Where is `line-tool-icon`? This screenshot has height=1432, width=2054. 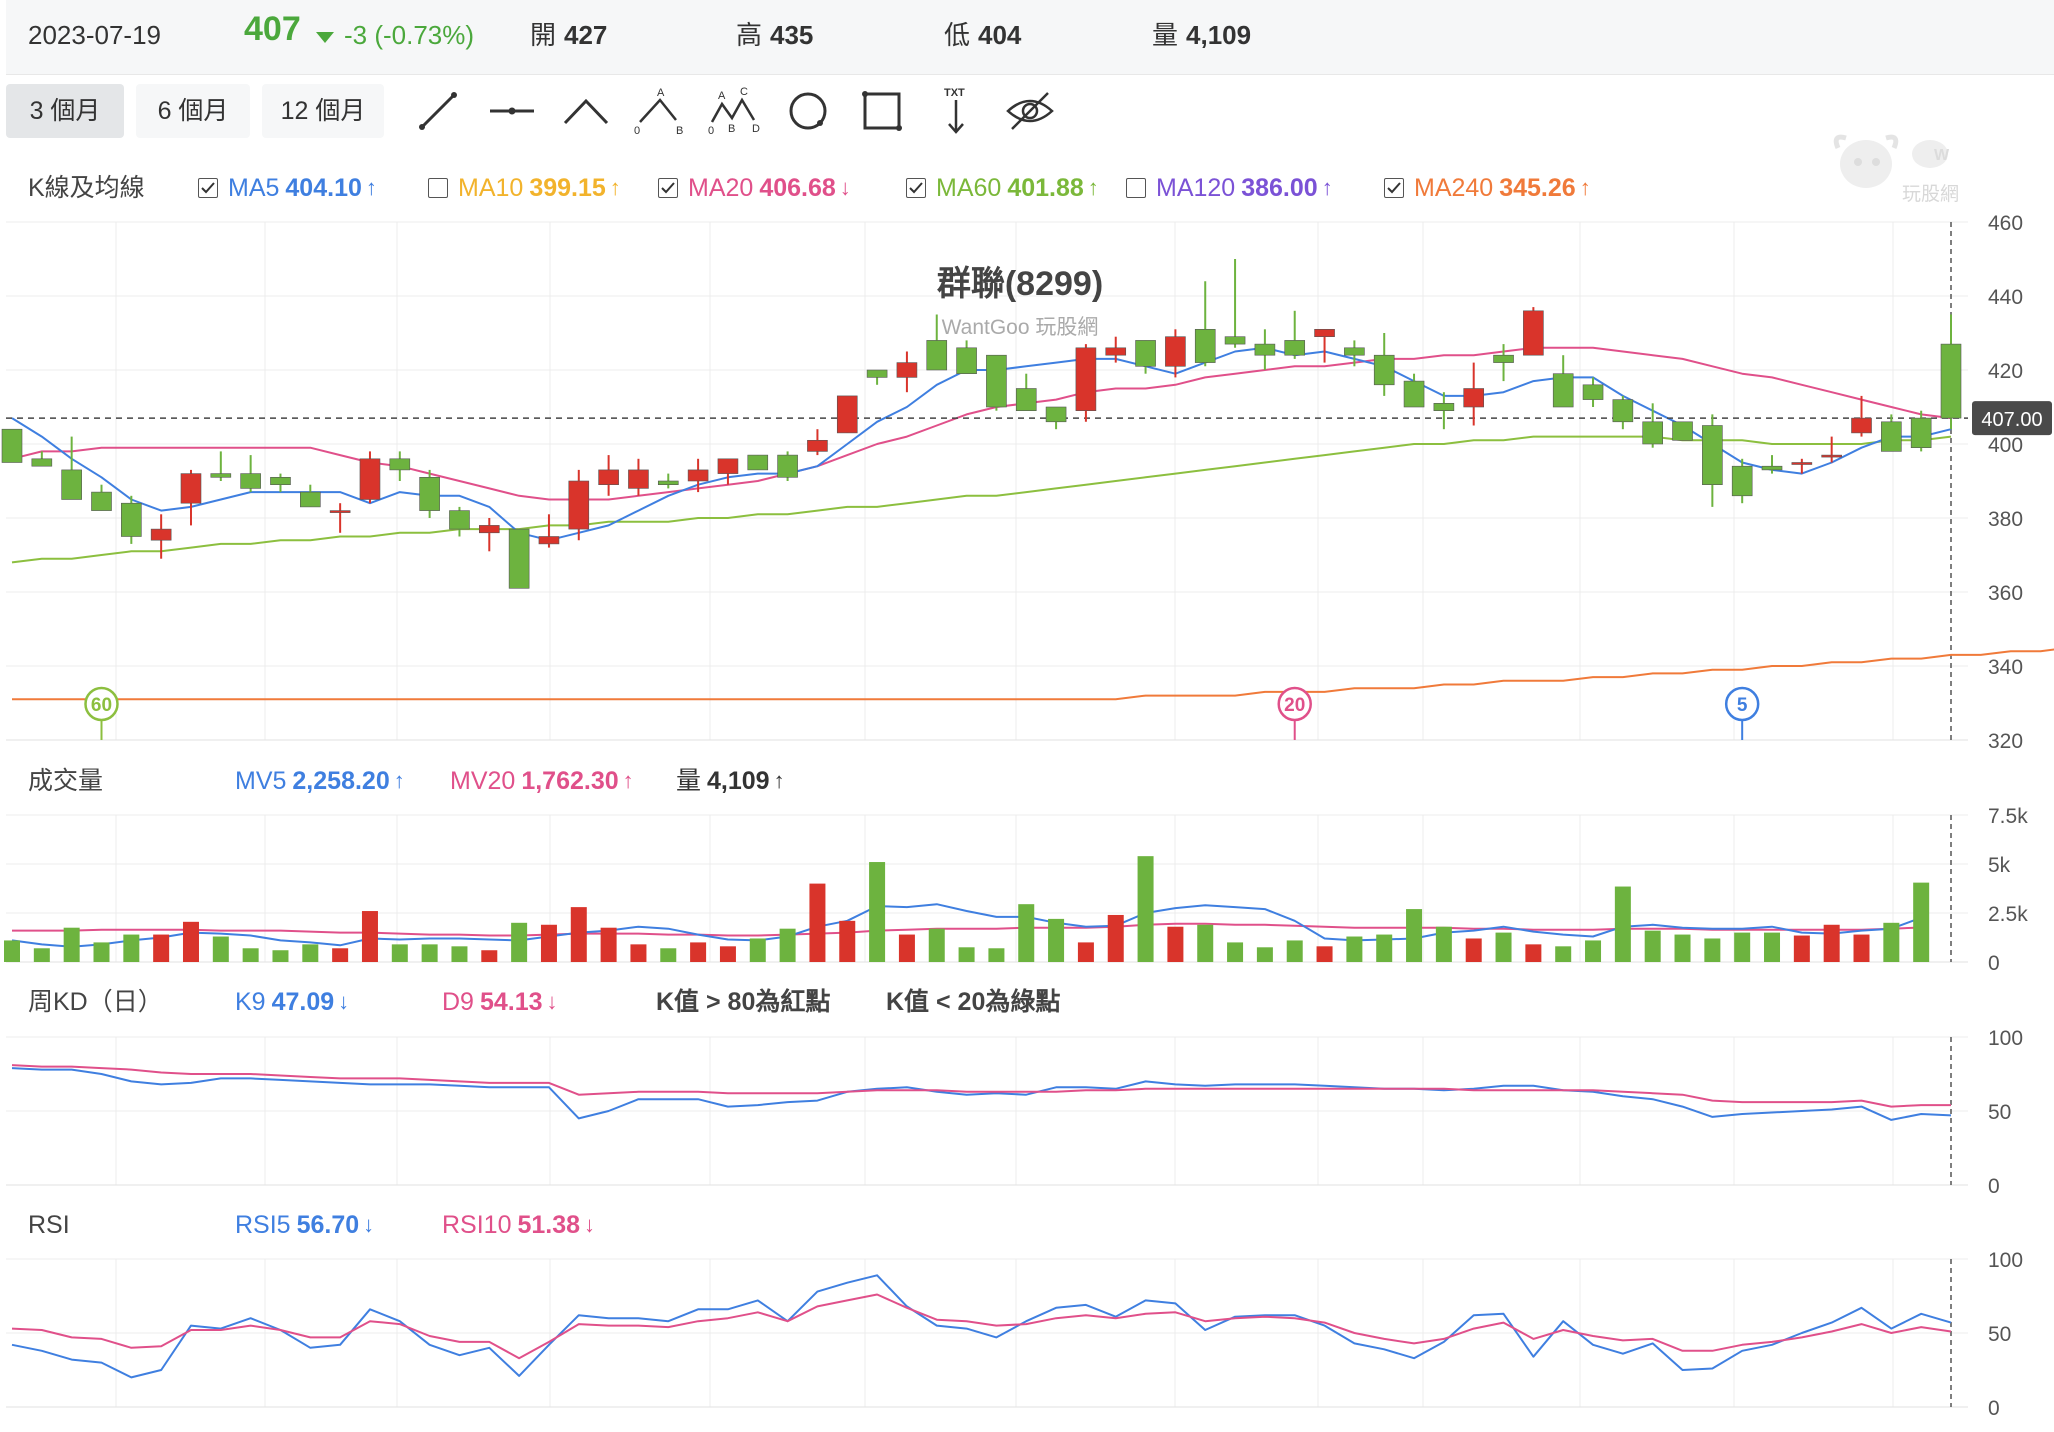
line-tool-icon is located at coordinates (438, 111).